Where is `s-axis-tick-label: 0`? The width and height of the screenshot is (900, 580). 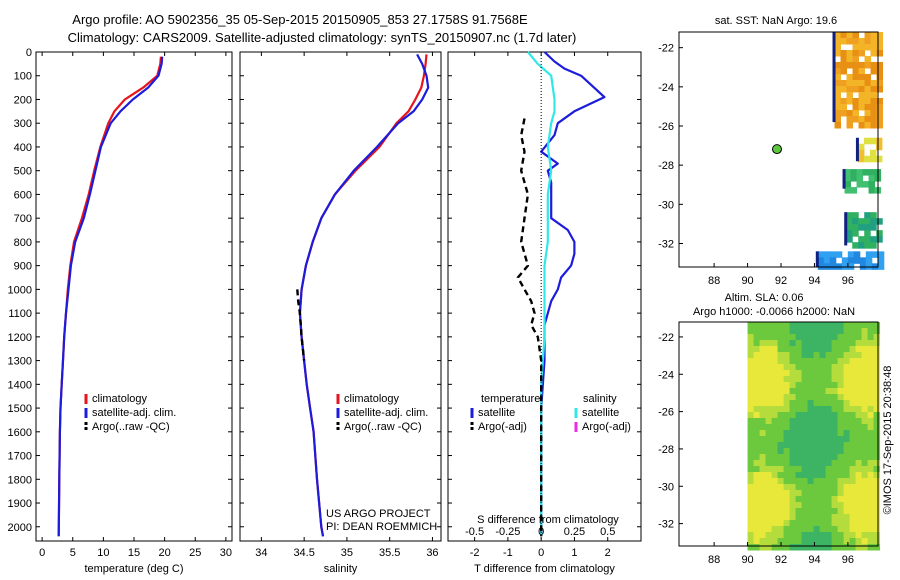
s-axis-tick-label: 0 is located at coordinates (541, 532).